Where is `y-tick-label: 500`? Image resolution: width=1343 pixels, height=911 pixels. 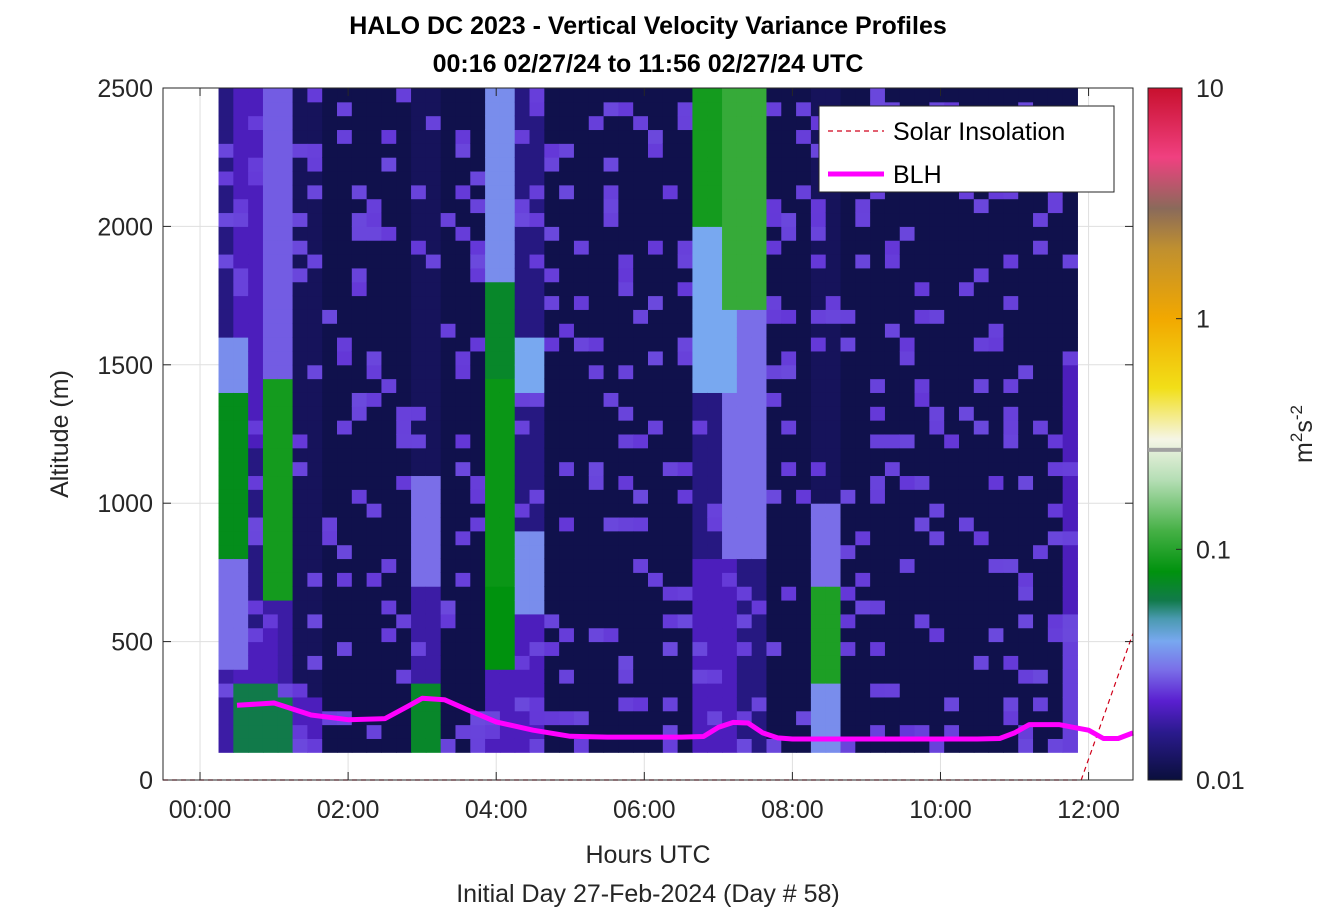
y-tick-label: 500 is located at coordinates (132, 643).